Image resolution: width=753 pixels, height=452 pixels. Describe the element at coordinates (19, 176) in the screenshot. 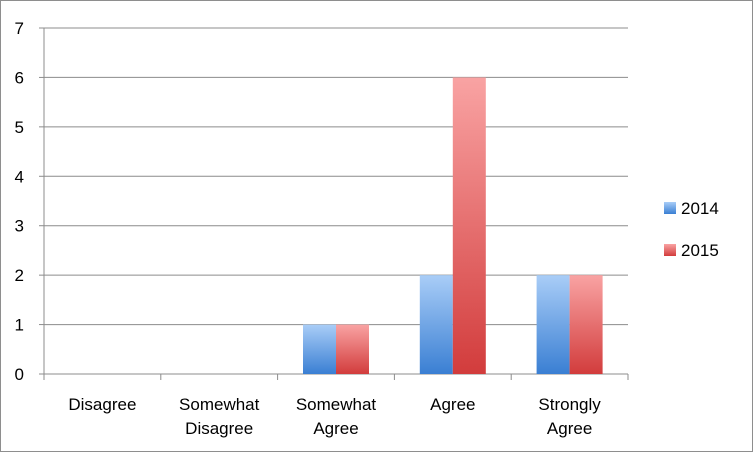

I see `y-tick-label: 4` at that location.